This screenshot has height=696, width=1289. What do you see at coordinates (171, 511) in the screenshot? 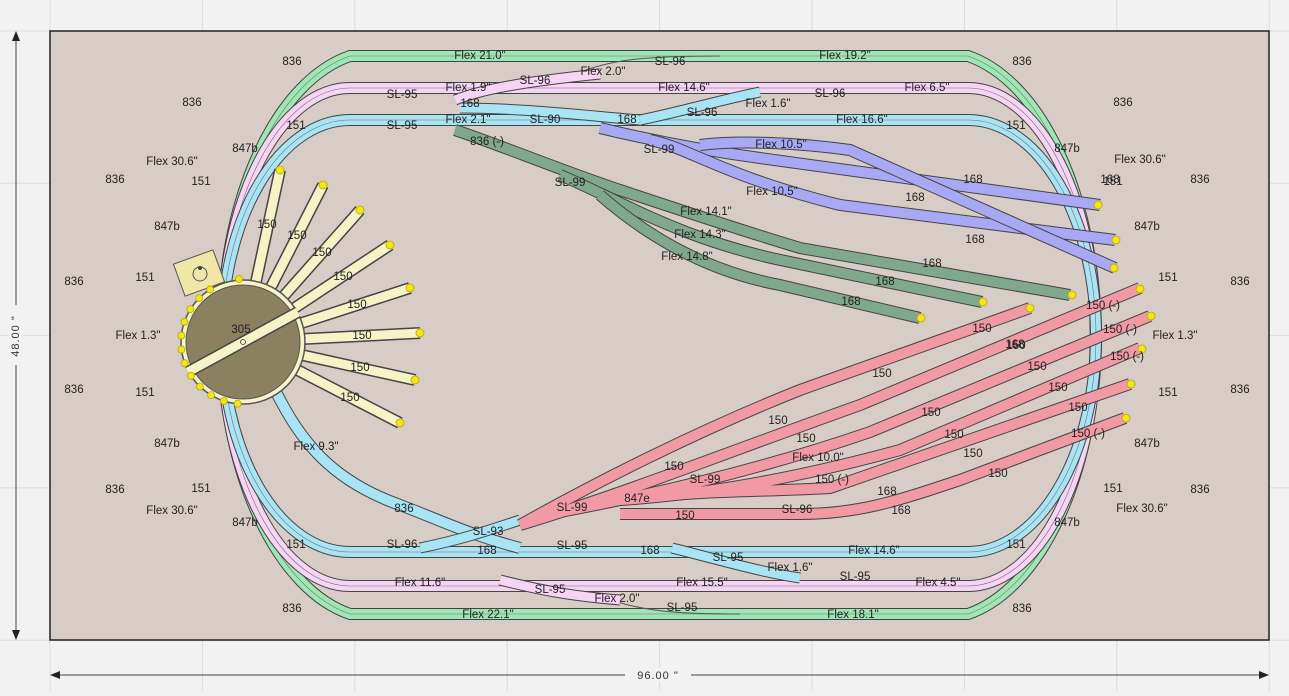
I see `middle-sides-label-3: Flex 30.6"` at bounding box center [171, 511].